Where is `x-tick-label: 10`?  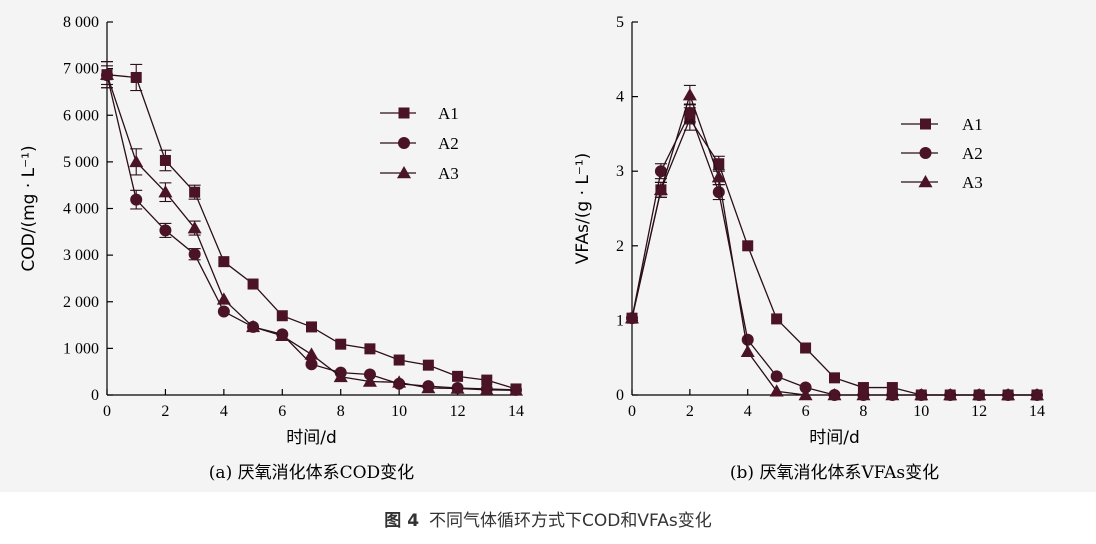
x-tick-label: 10 is located at coordinates (399, 411).